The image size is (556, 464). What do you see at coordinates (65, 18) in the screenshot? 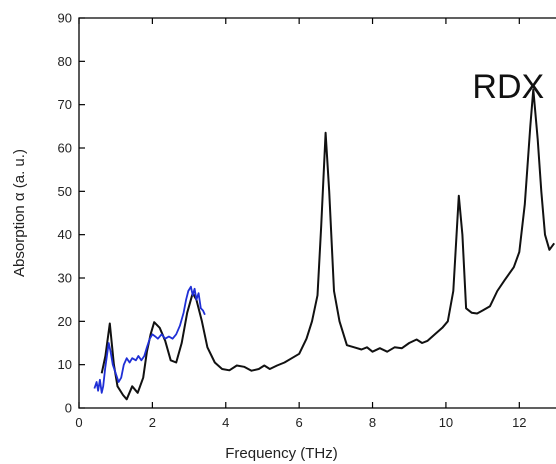
I see `y-tick-label: 90` at bounding box center [65, 18].